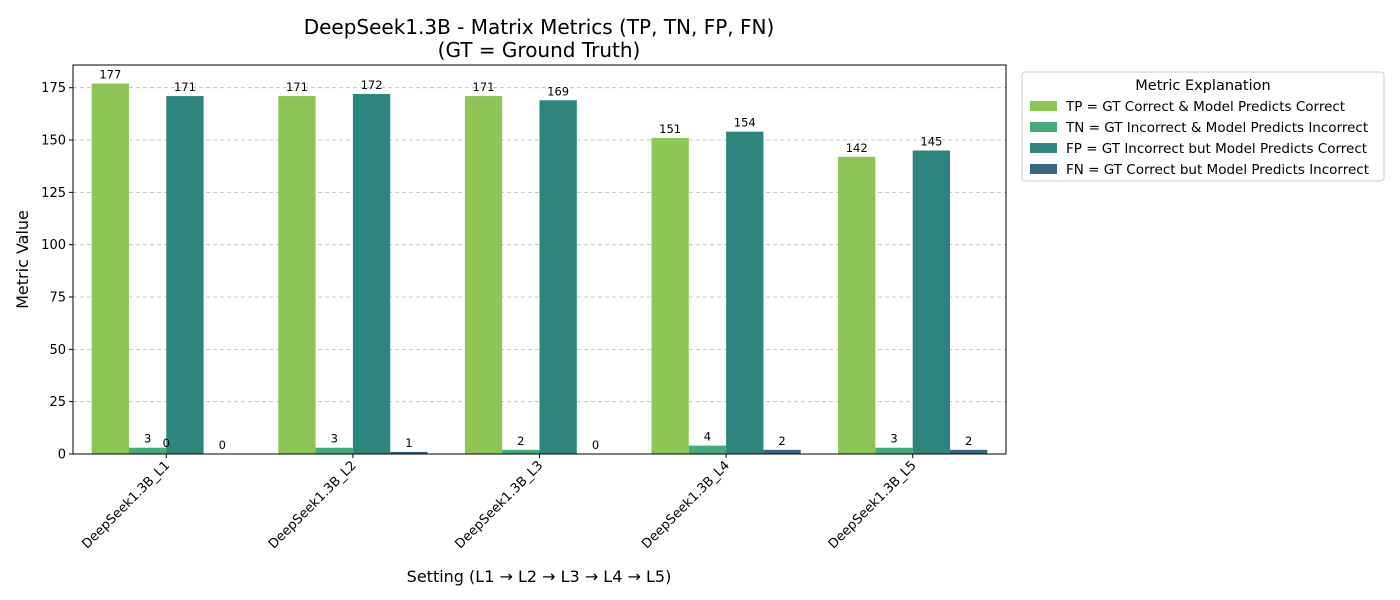  I want to click on y-tick-label: 100, so click(53, 245).